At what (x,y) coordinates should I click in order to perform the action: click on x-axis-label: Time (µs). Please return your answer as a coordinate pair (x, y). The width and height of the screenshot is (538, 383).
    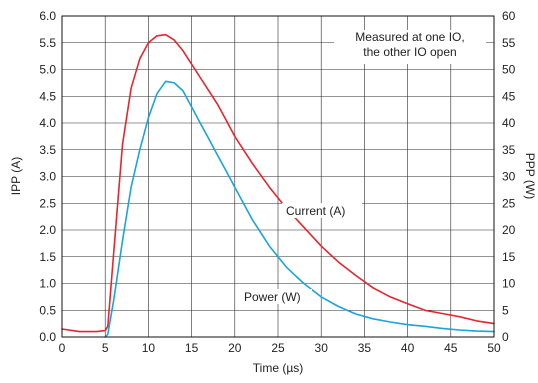
    Looking at the image, I should click on (278, 368).